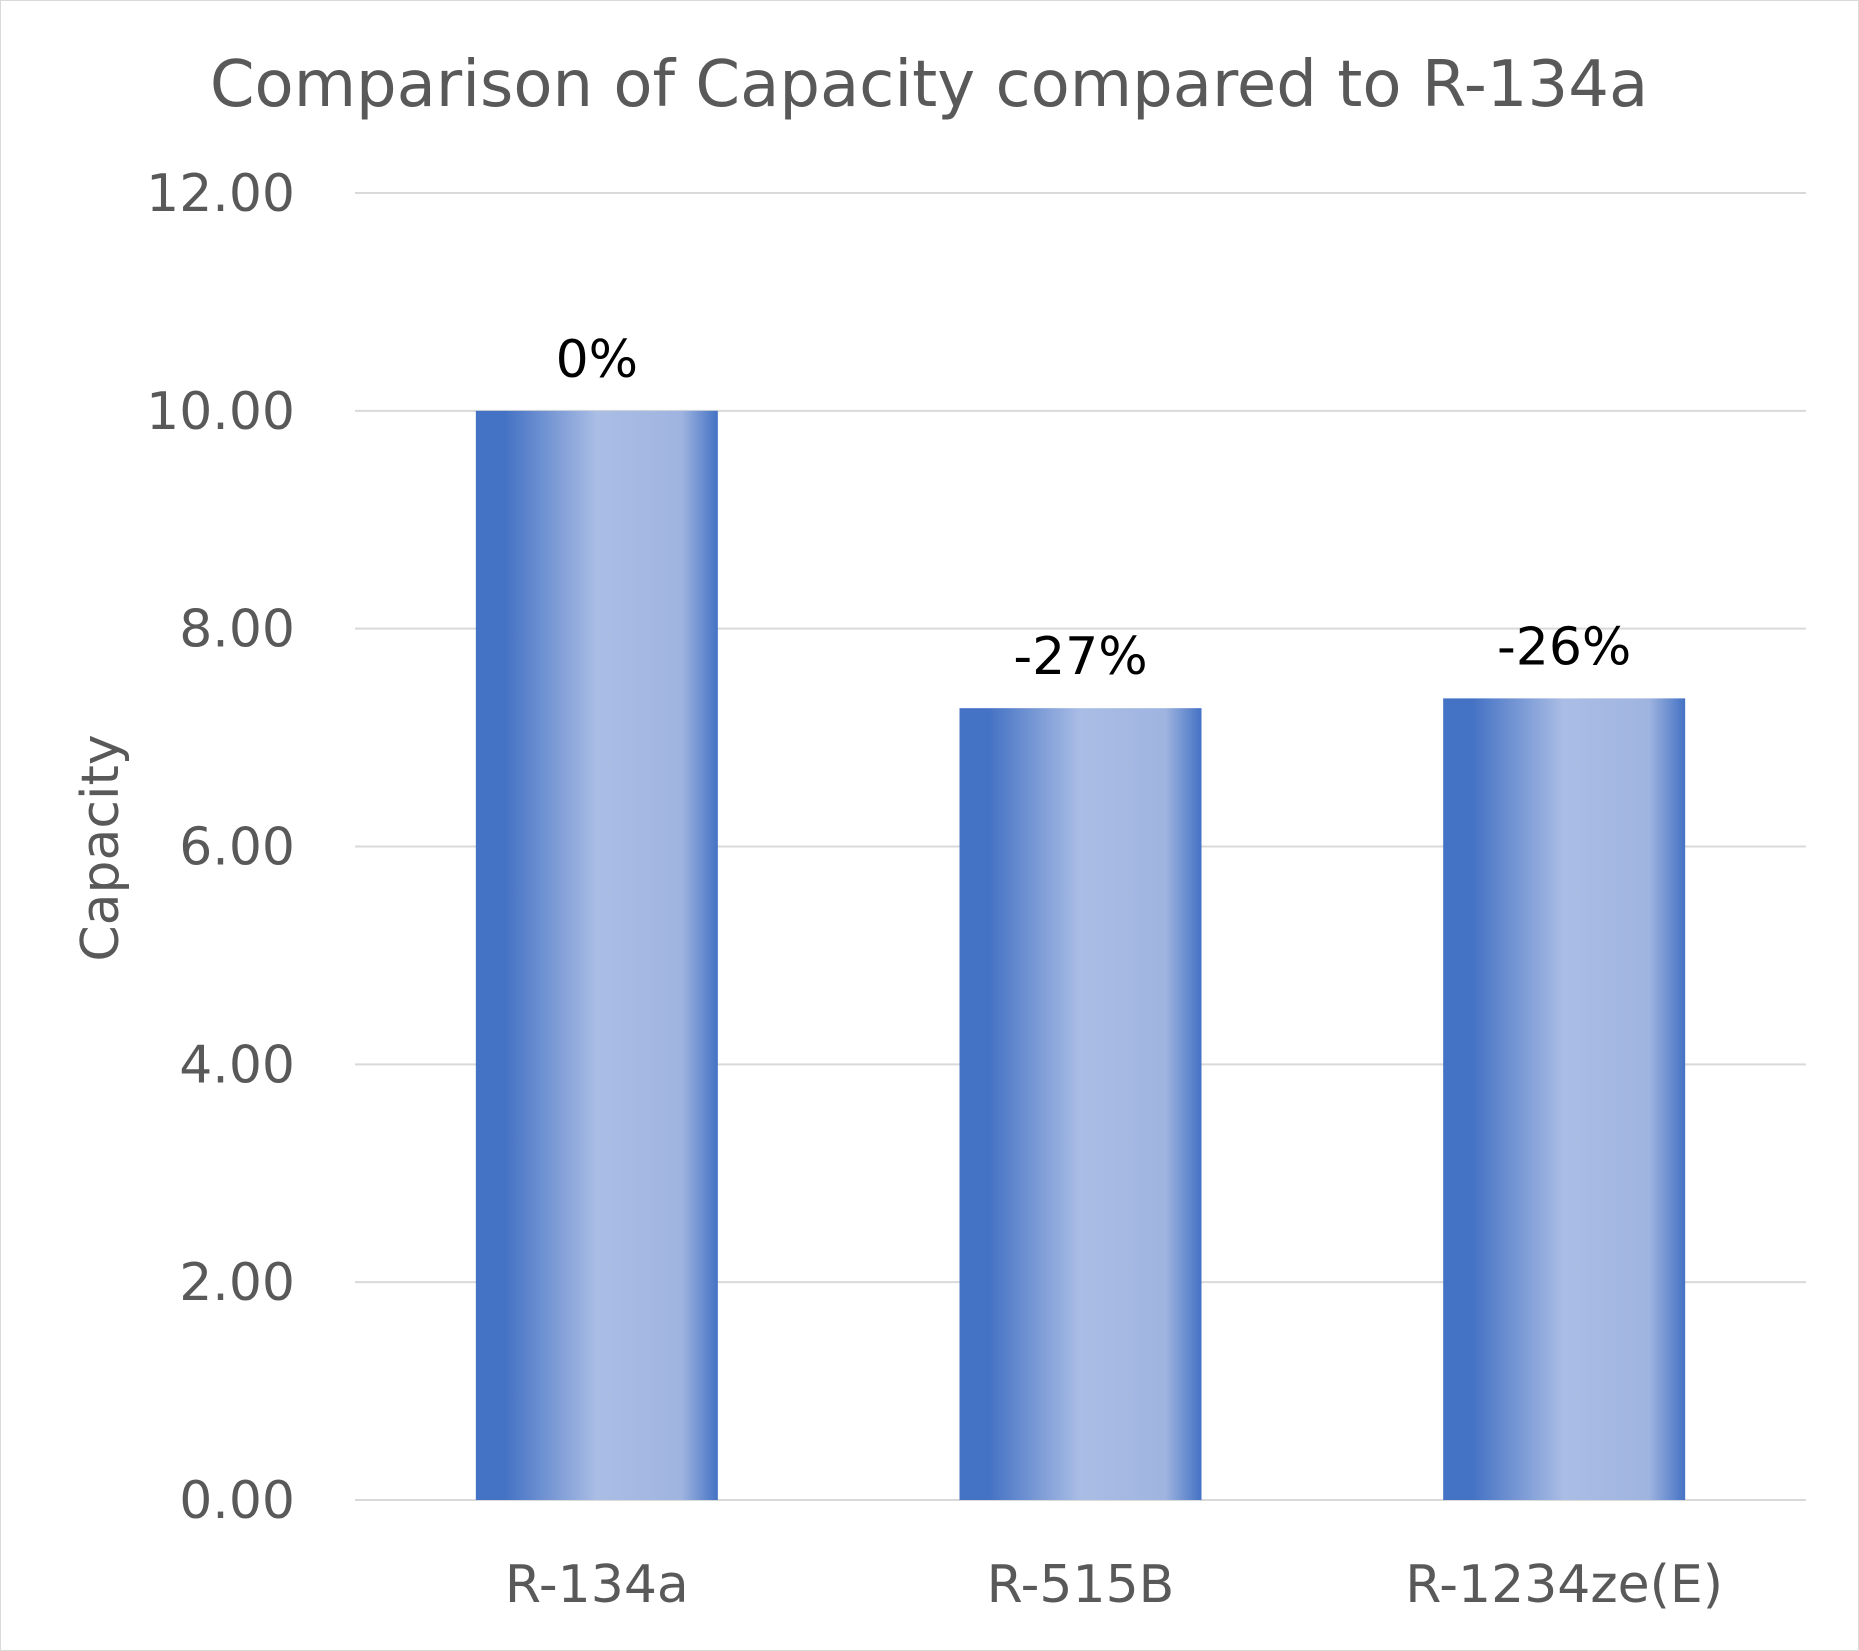 The width and height of the screenshot is (1859, 1651). What do you see at coordinates (1080, 657) in the screenshot?
I see `data-label: -27%` at bounding box center [1080, 657].